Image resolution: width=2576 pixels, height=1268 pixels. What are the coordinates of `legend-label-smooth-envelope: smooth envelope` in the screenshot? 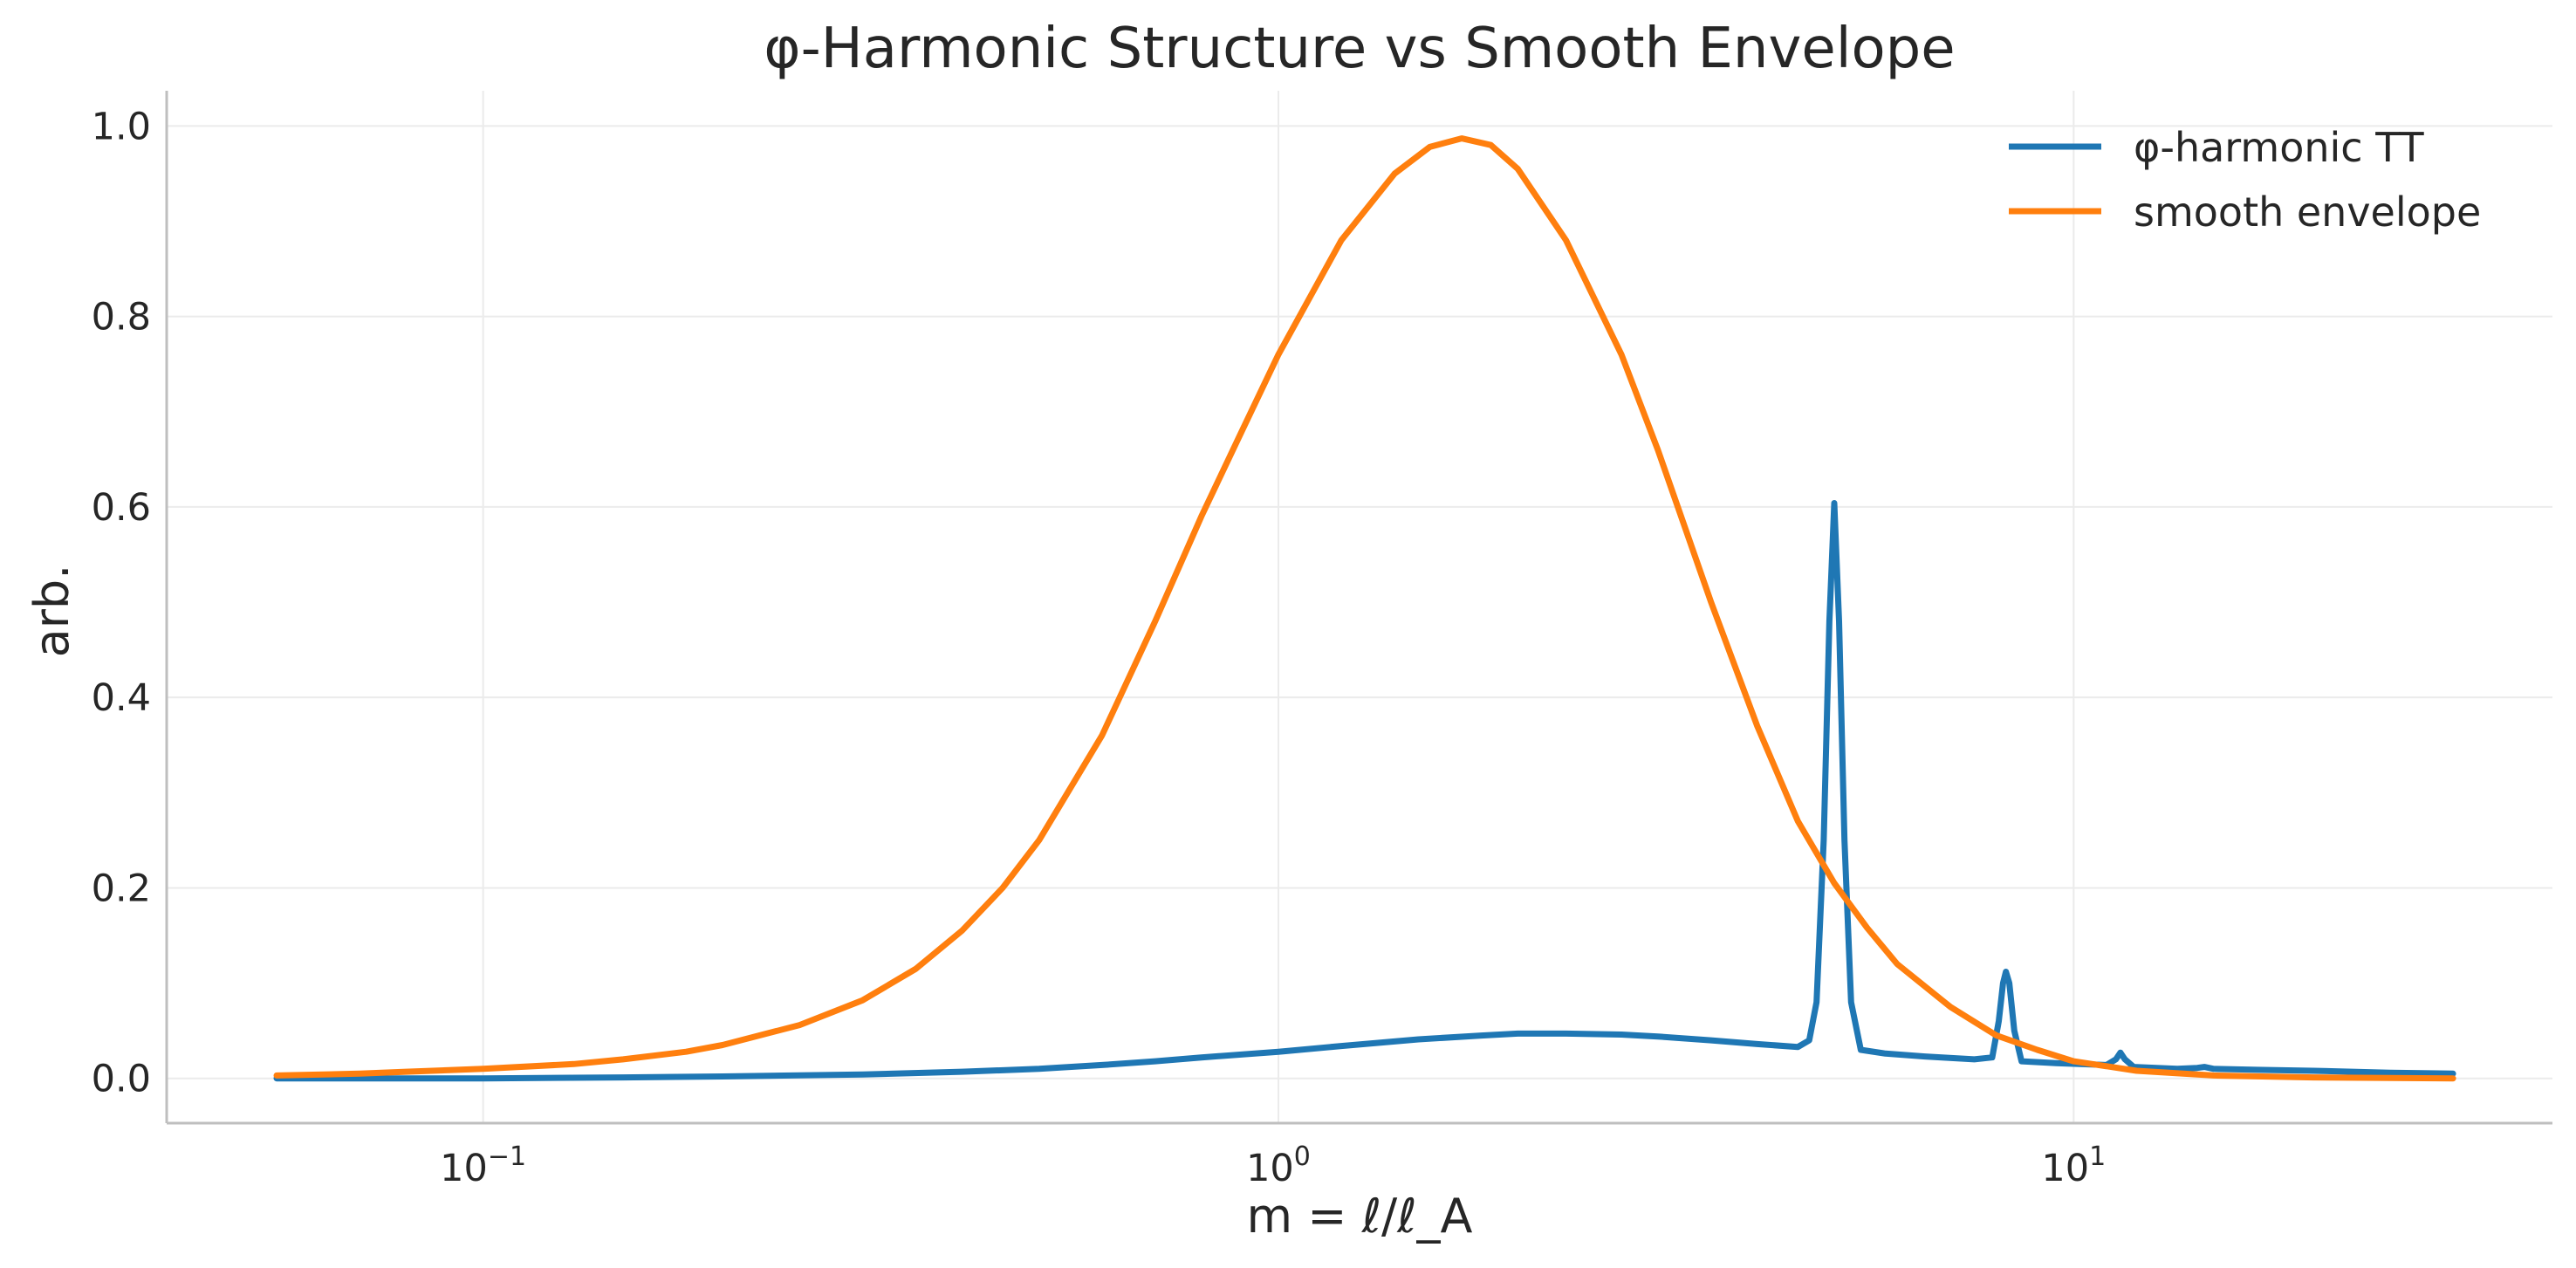 It's located at (2308, 212).